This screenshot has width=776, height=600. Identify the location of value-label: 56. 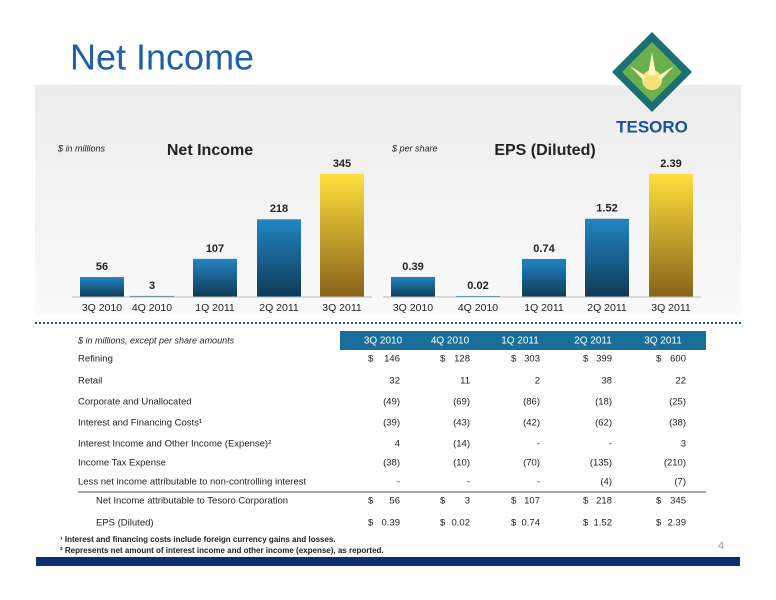
(102, 267).